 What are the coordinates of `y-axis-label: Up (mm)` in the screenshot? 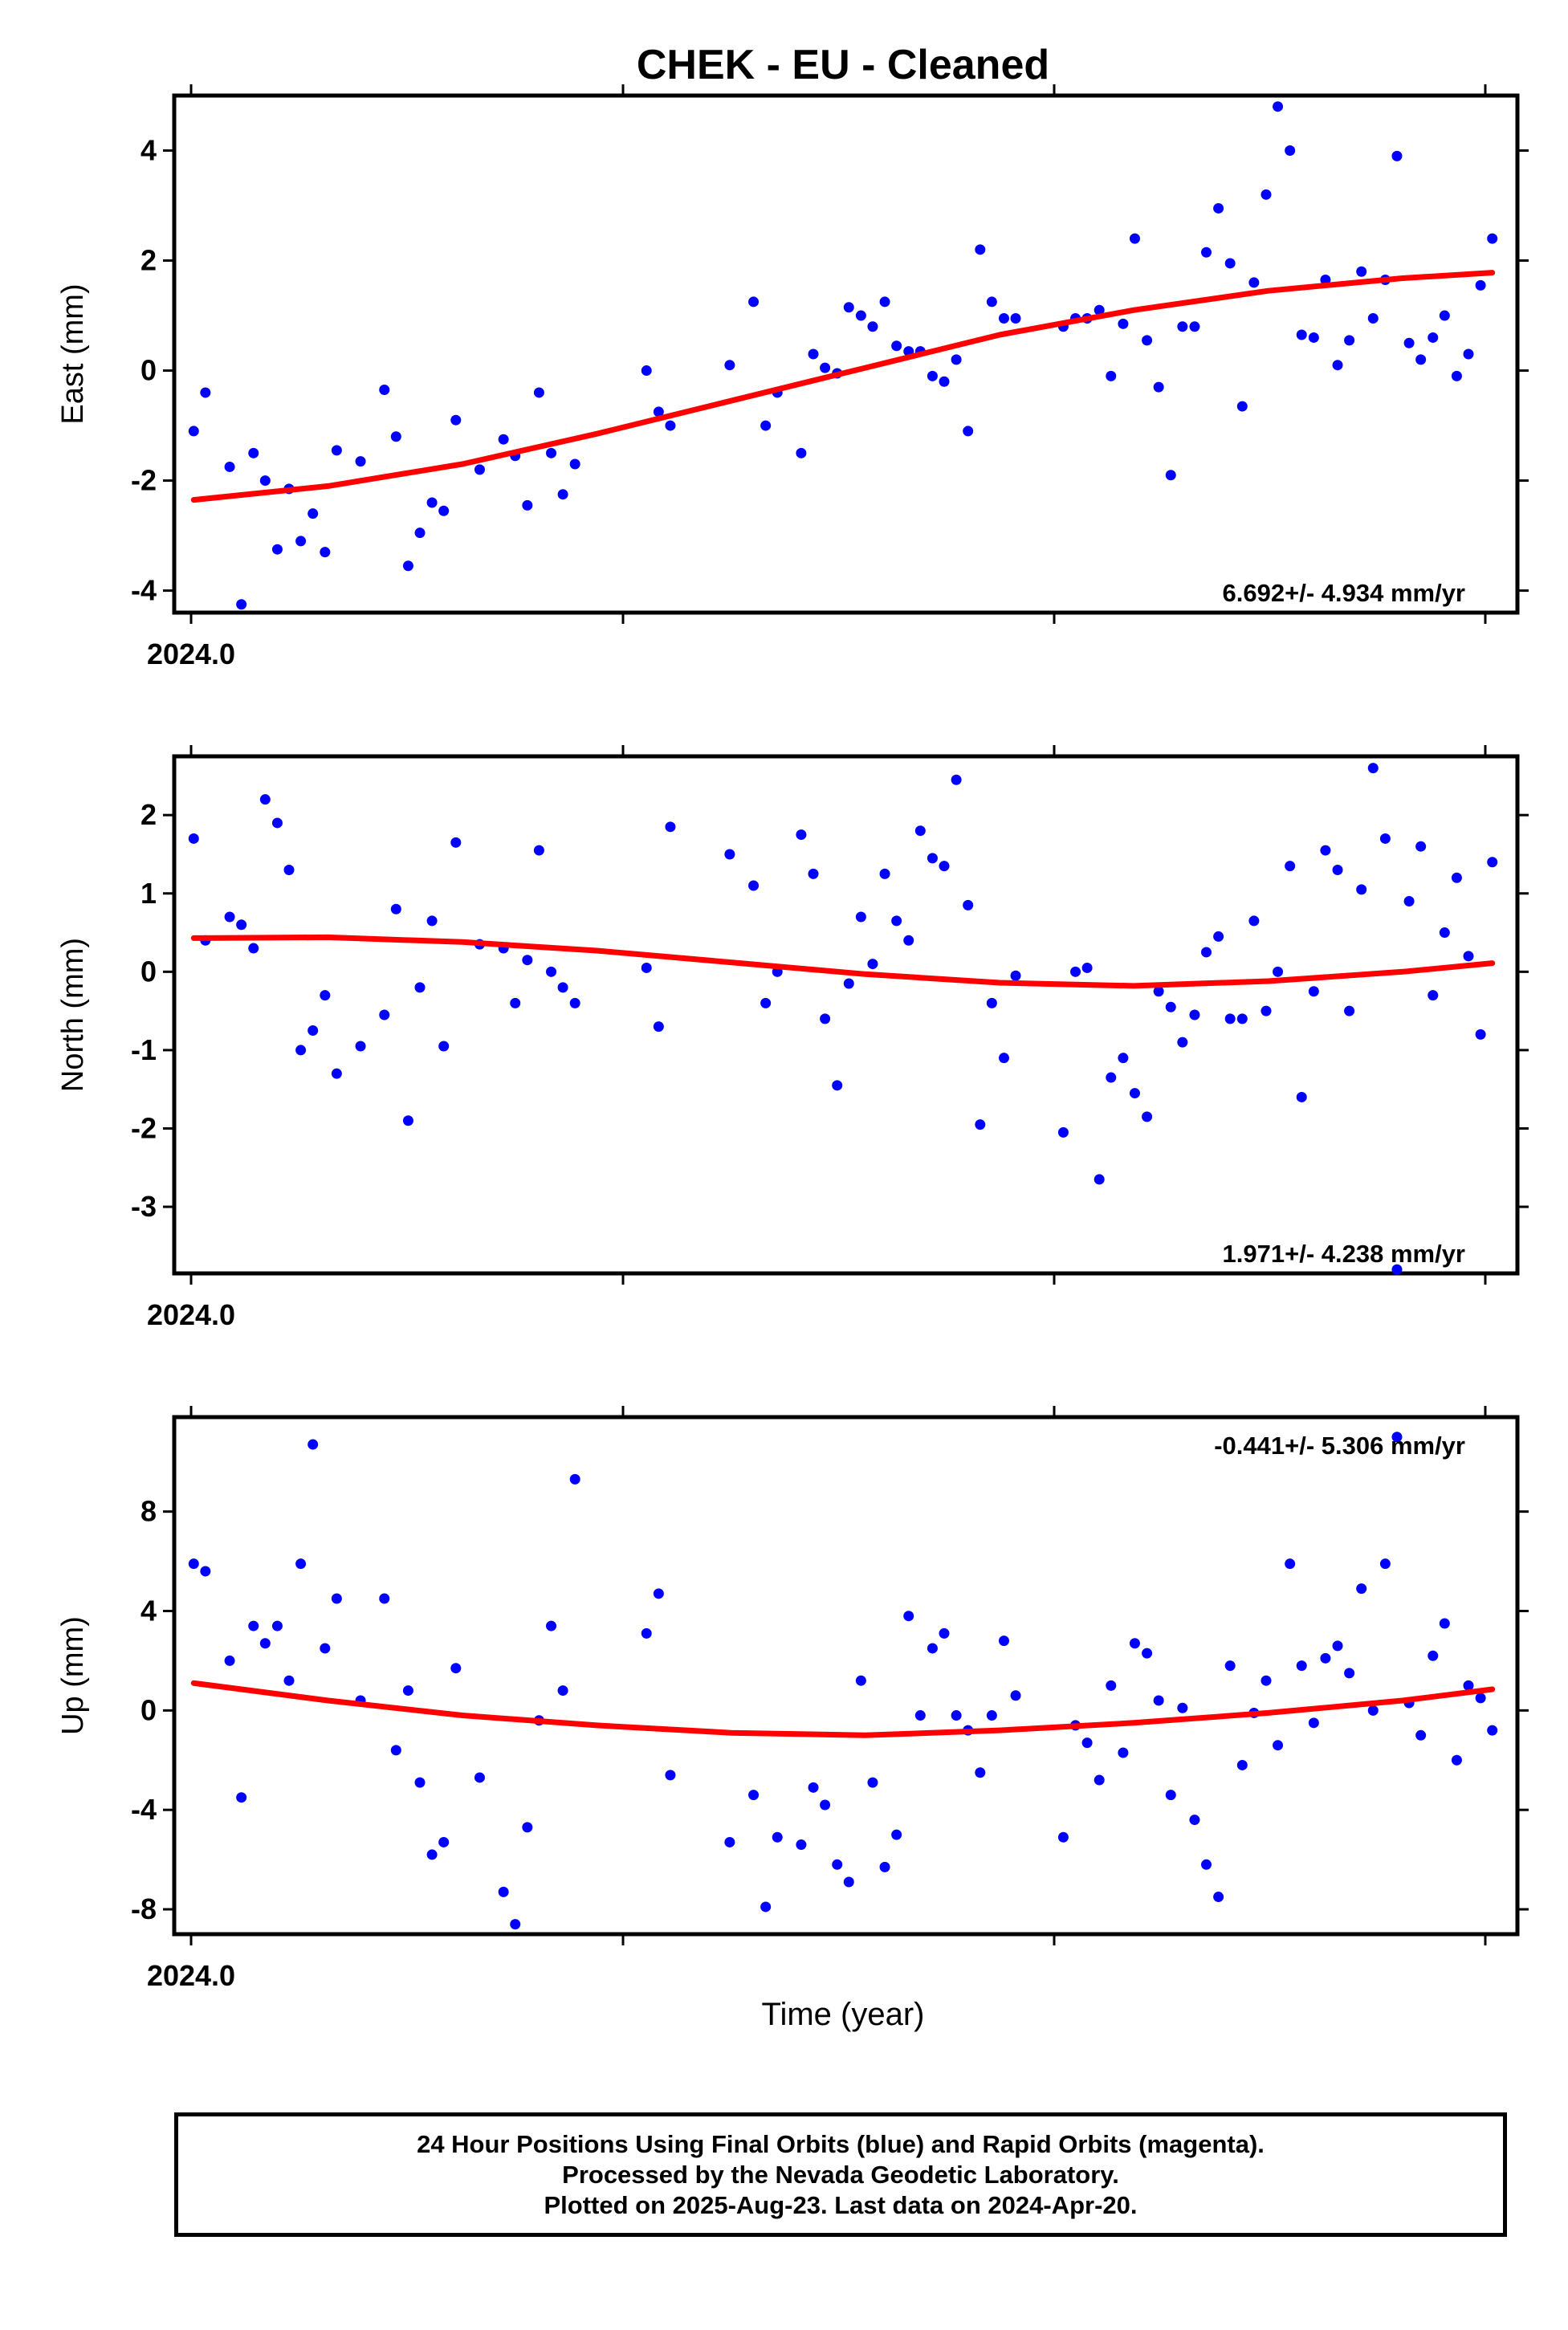 It's located at (73, 1675).